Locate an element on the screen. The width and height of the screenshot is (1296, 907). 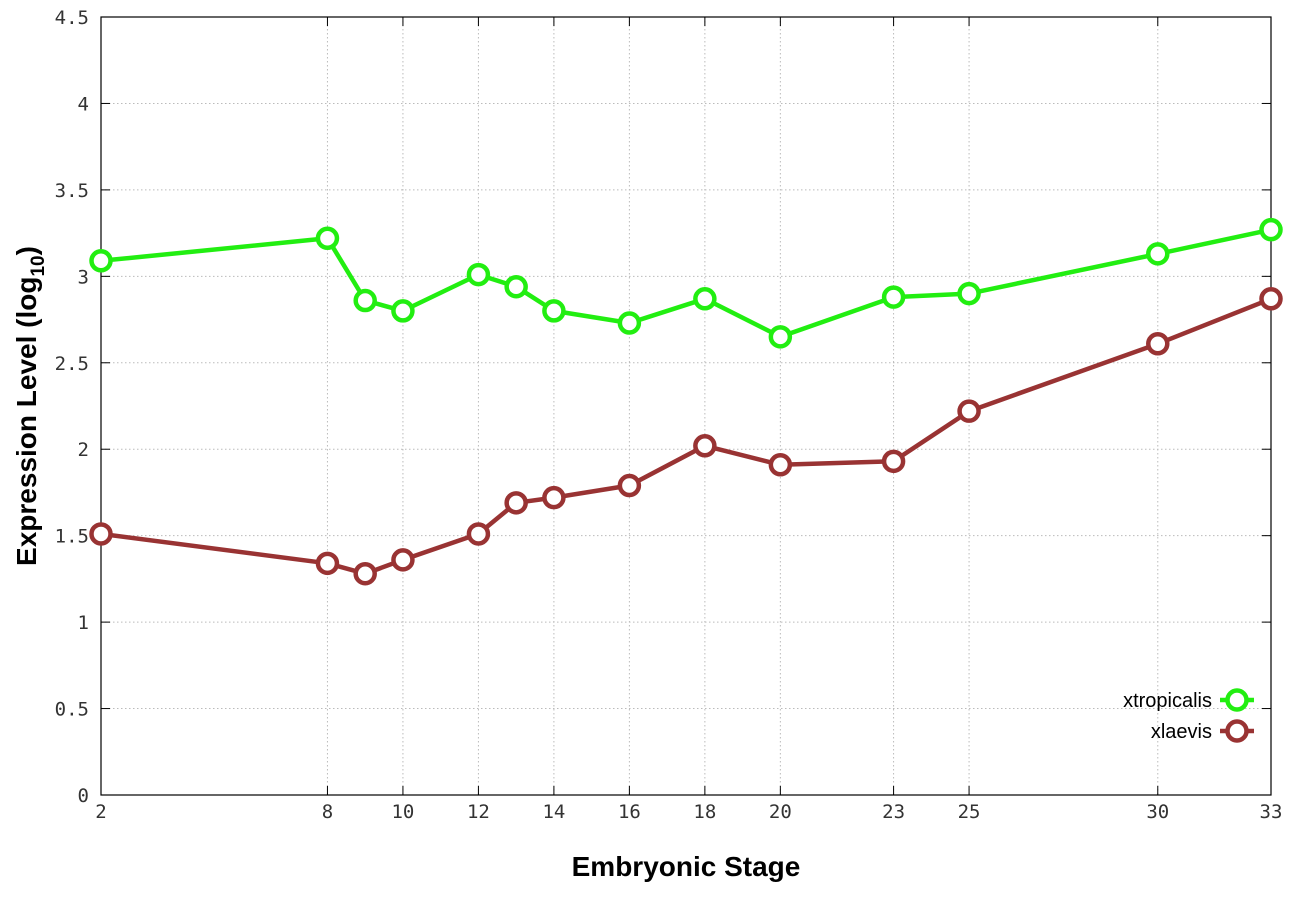
y-axis-title: Expression Level (log10) is located at coordinates (30, 406).